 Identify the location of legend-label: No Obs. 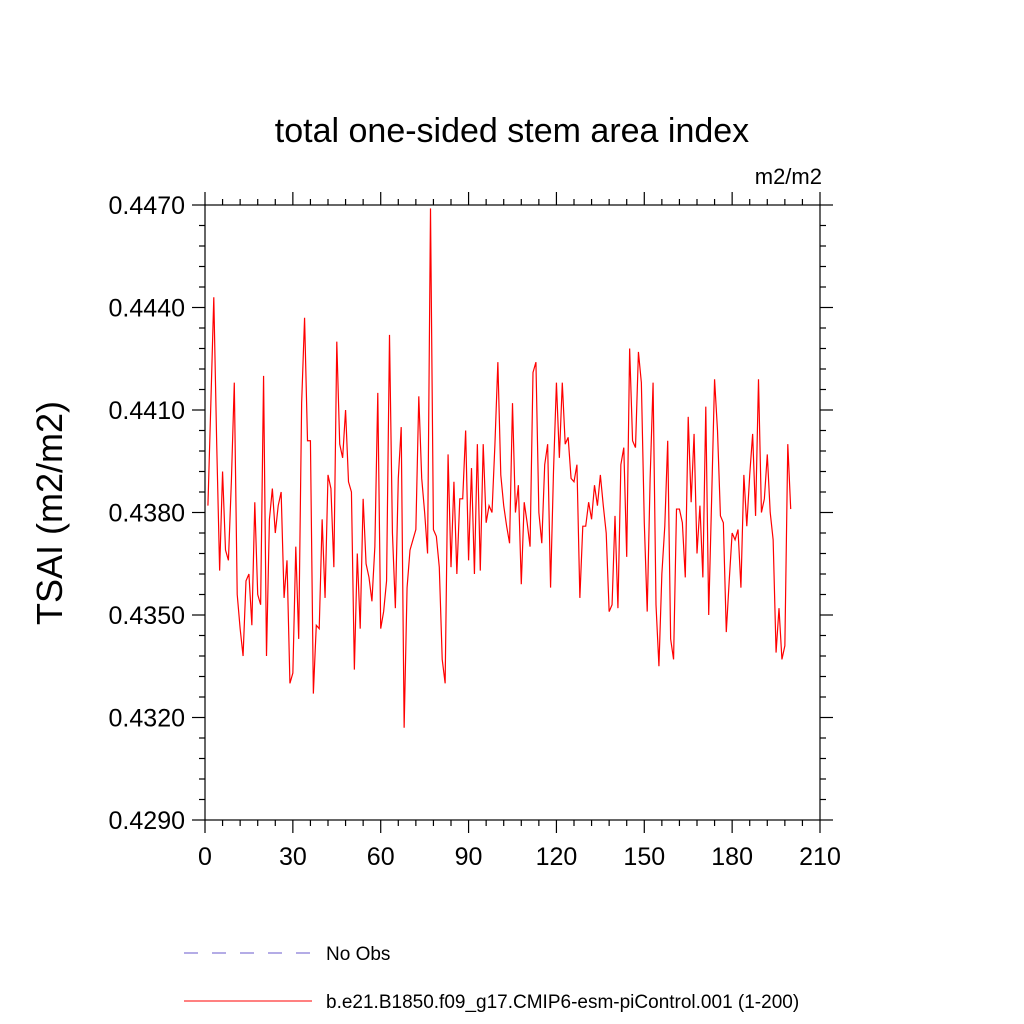
(358, 954).